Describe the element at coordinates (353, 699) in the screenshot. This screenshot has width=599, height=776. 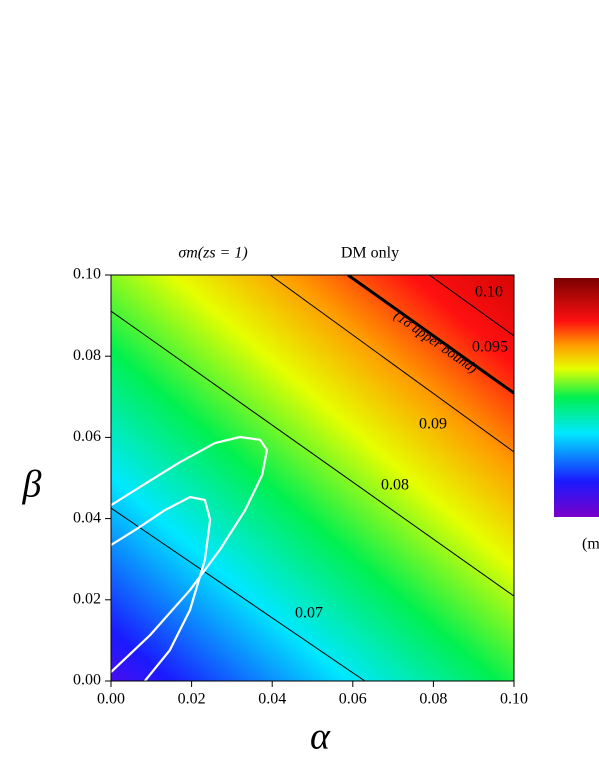
I see `x-tick-label: 0.06` at that location.